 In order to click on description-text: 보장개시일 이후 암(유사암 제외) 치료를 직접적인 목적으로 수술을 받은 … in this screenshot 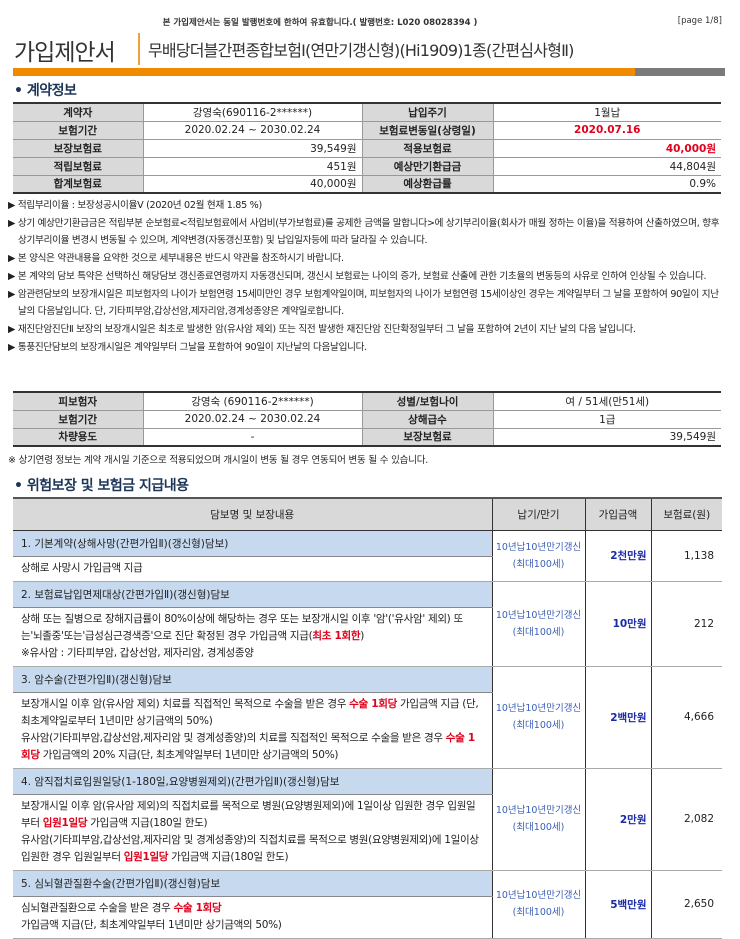, I will do `click(185, 703)`.